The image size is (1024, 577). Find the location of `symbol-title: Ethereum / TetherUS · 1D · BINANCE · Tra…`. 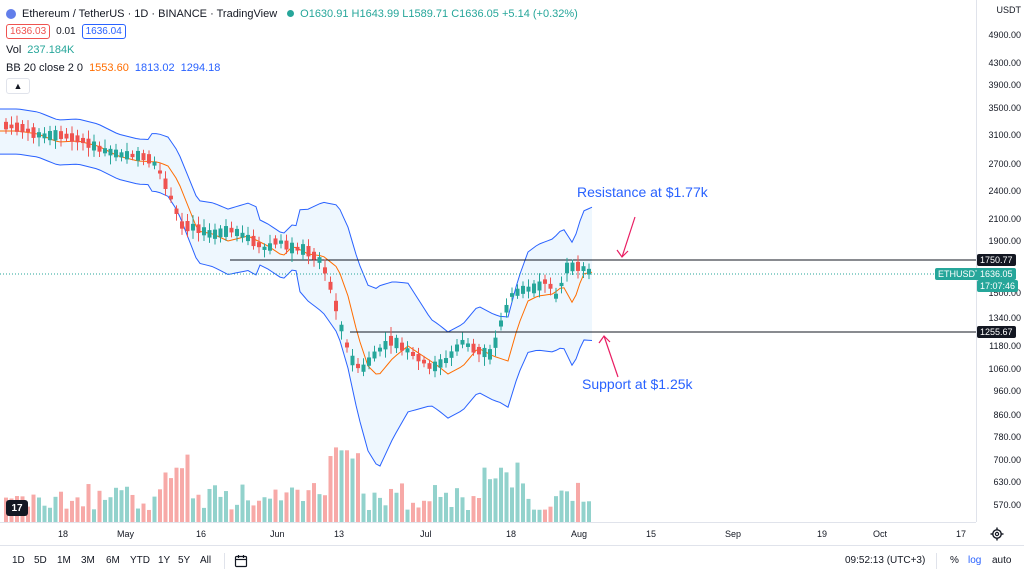

symbol-title: Ethereum / TetherUS · 1D · BINANCE · Tra… is located at coordinates (150, 13).